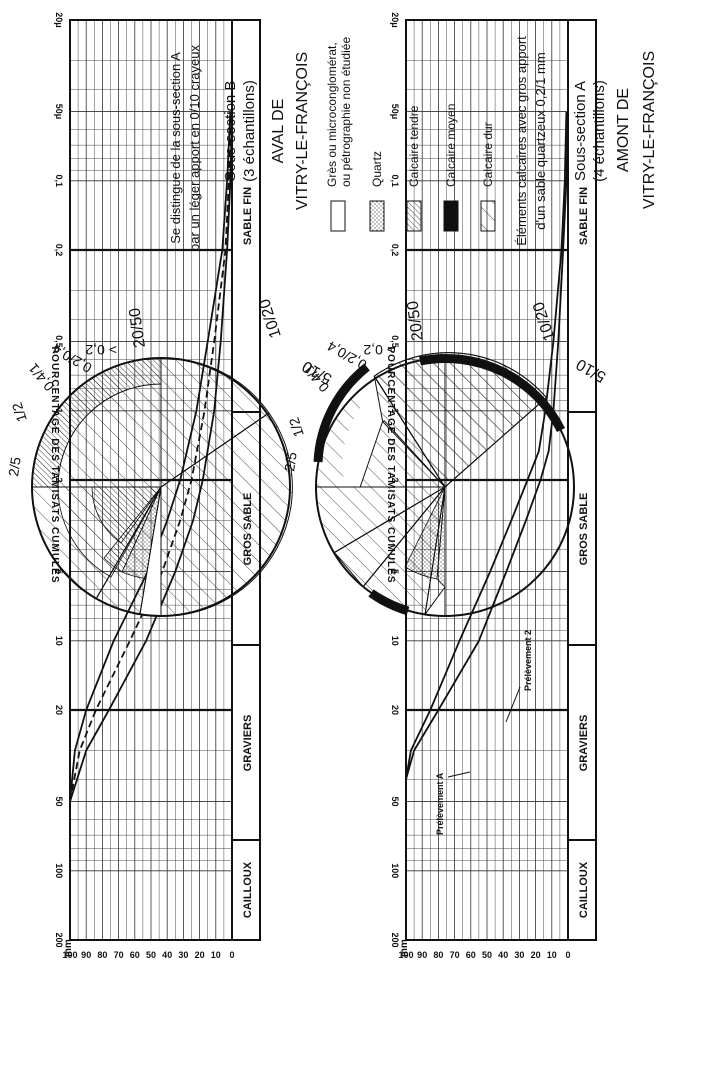 Image resolution: width=705 pixels, height=1067 pixels. Describe the element at coordinates (521, 141) in the screenshot. I see `description-a-1: Éléments calcaires avec gros apport` at that location.